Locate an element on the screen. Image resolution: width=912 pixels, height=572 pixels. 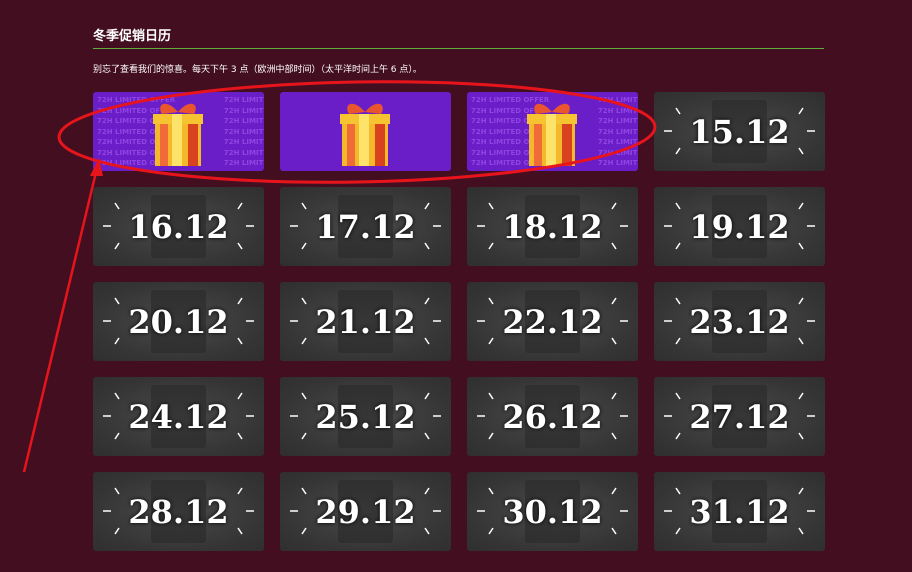
calendar-date: 22.12 is located at coordinates (552, 321).